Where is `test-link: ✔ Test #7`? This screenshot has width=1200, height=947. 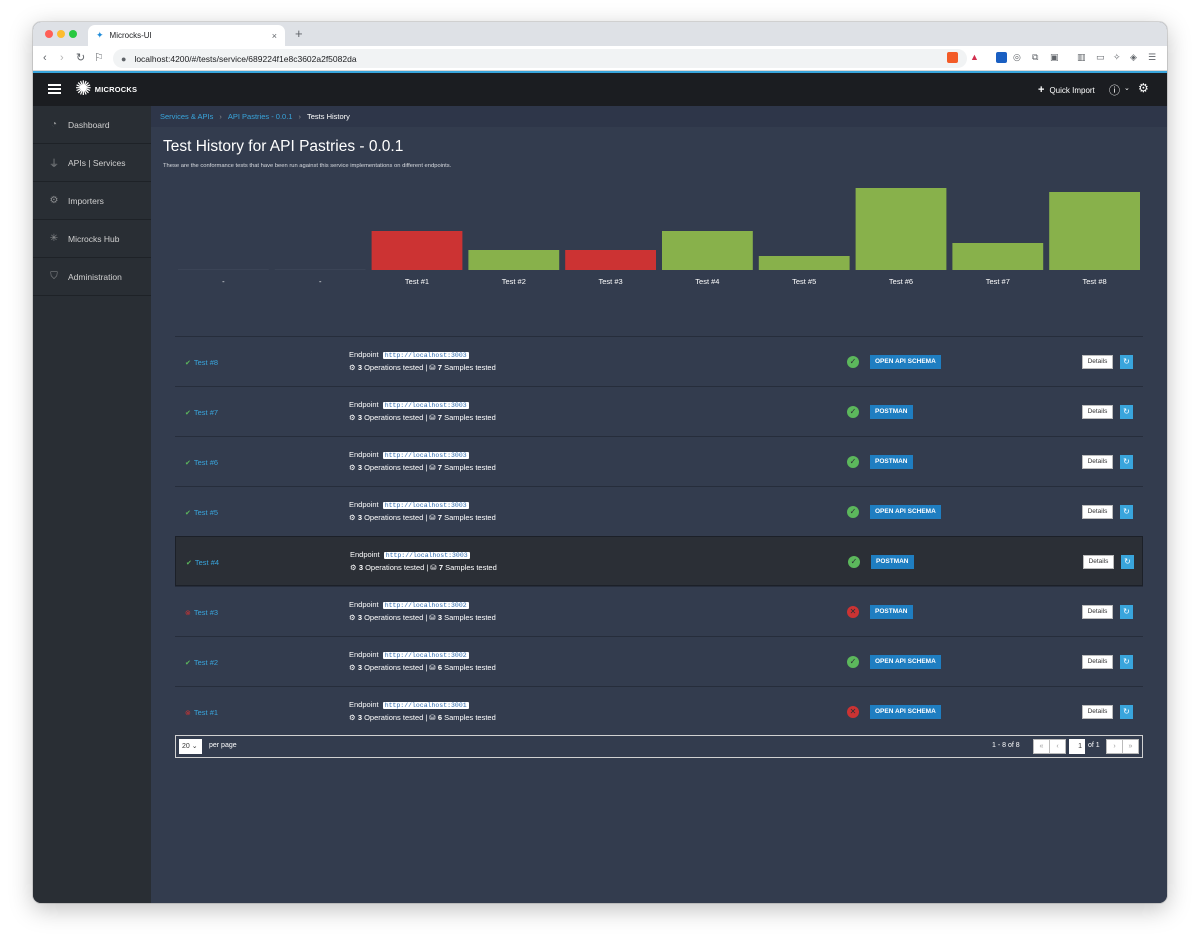
test-link: ✔ Test #7 is located at coordinates (201, 412).